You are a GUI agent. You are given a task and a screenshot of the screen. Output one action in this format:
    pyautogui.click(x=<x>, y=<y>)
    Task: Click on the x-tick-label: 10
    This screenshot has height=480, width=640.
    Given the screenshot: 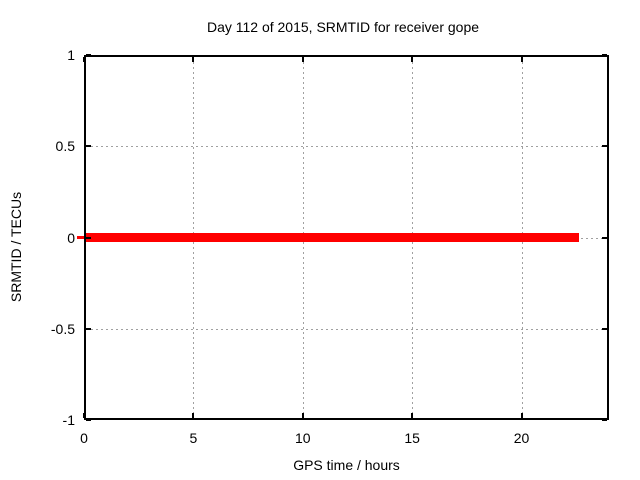 What is the action you would take?
    pyautogui.click(x=302, y=438)
    